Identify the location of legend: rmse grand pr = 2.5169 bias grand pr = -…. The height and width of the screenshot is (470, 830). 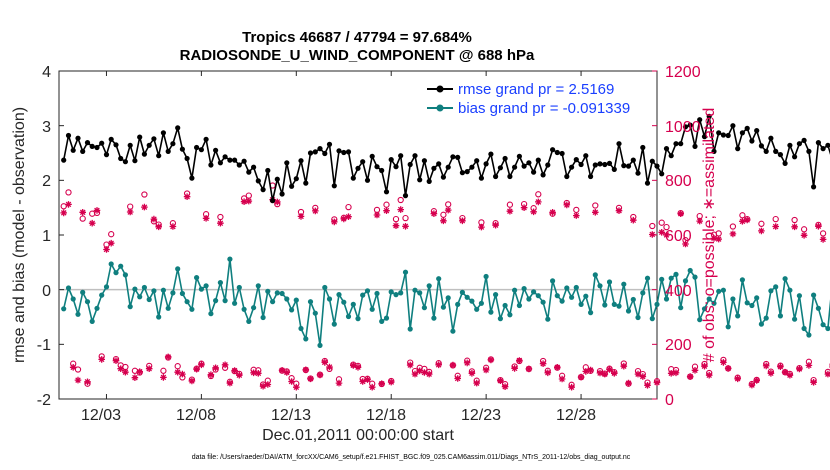
(534, 100).